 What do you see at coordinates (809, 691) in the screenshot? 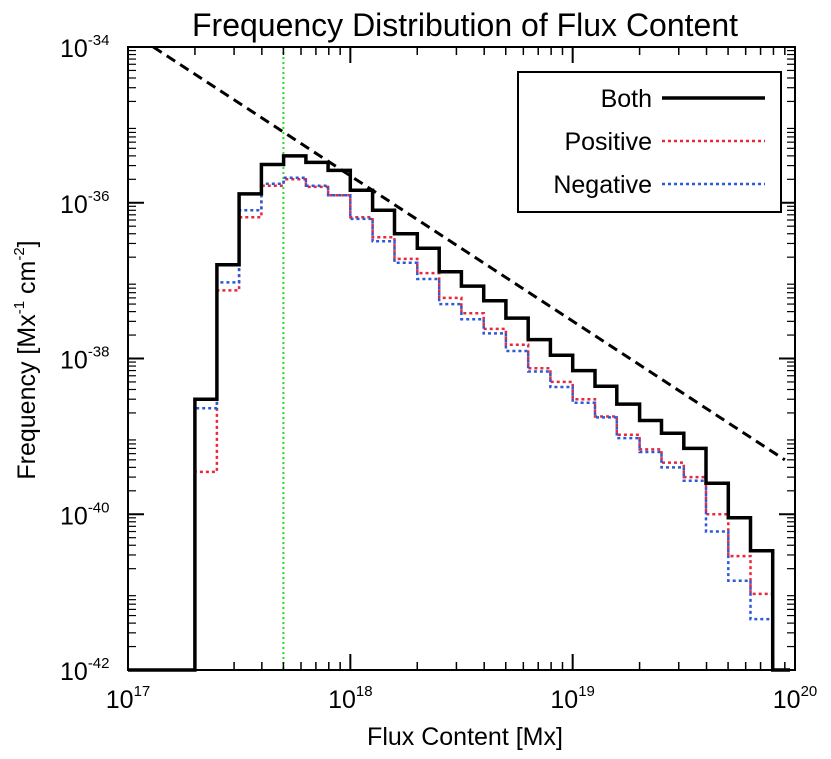
I see `x-tick-label-exp: 20` at bounding box center [809, 691].